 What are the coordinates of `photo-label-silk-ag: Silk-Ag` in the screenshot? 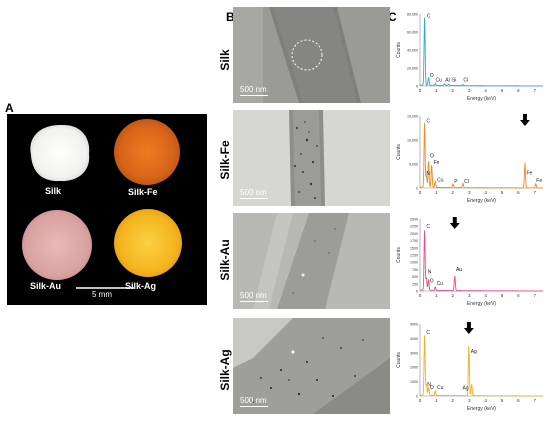 It's located at (141, 286).